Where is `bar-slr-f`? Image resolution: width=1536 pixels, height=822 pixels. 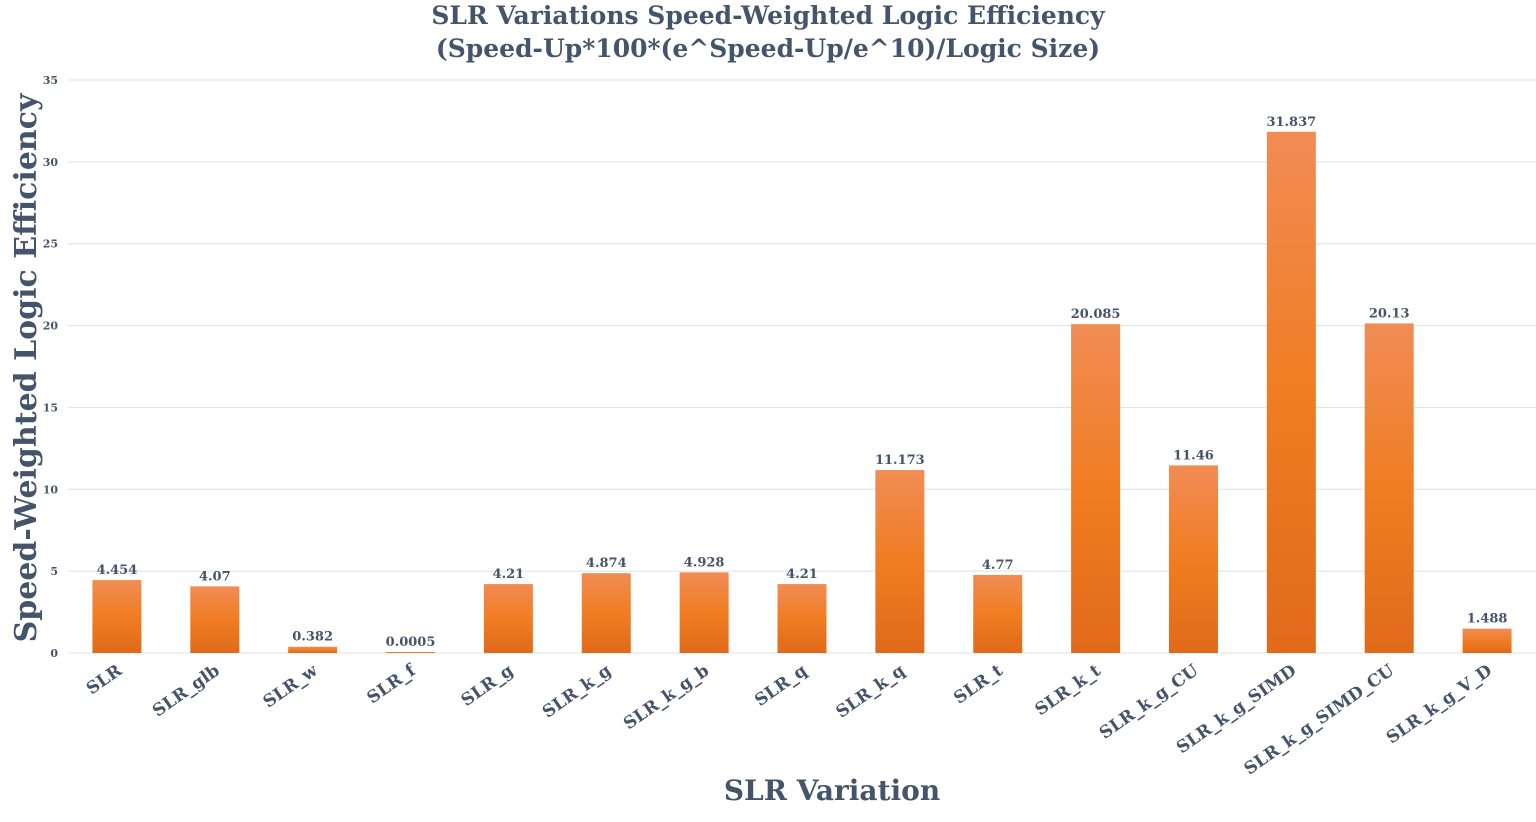 bar-slr-f is located at coordinates (411, 652).